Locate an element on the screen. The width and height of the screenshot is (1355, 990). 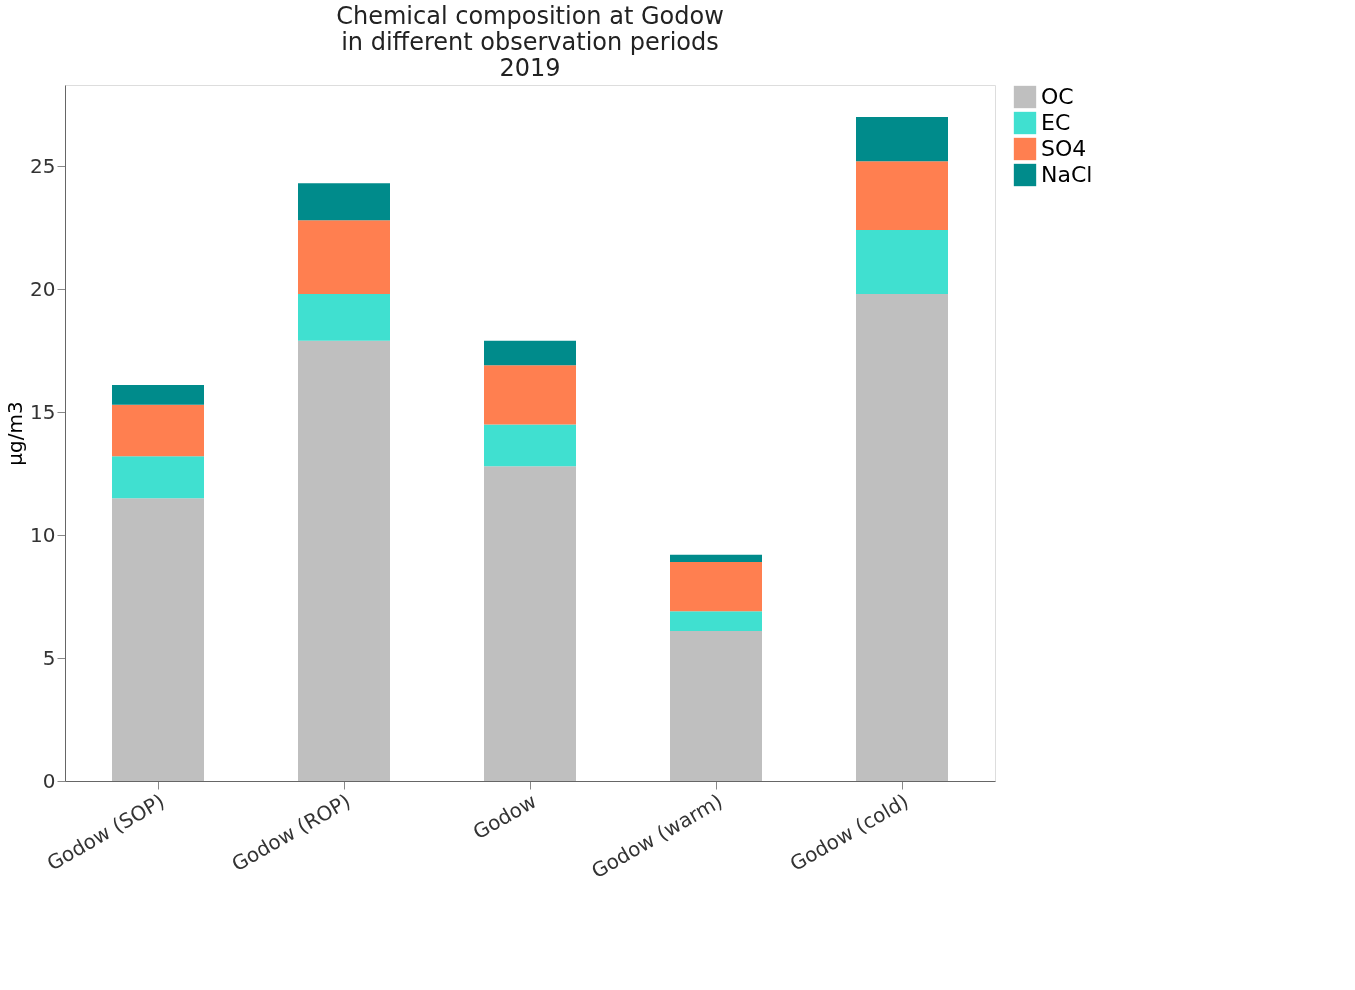
legend-label: NaCl is located at coordinates (1067, 174).